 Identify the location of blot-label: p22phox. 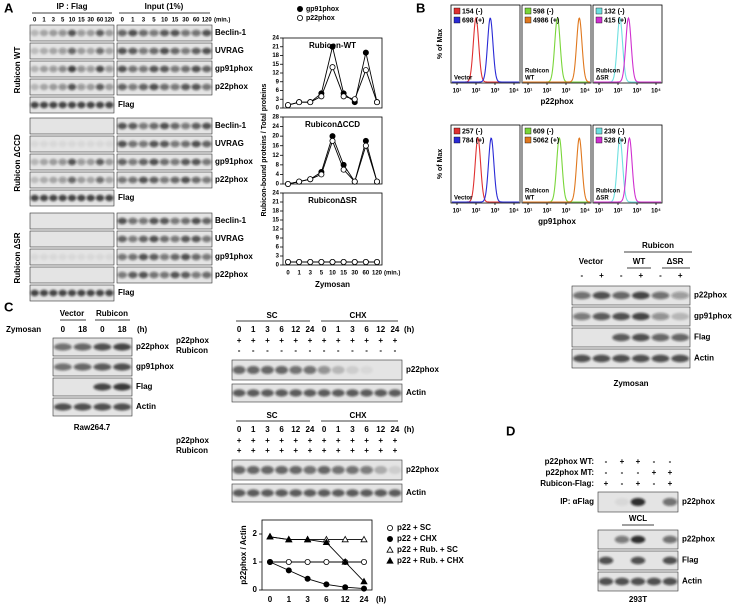
(422, 469).